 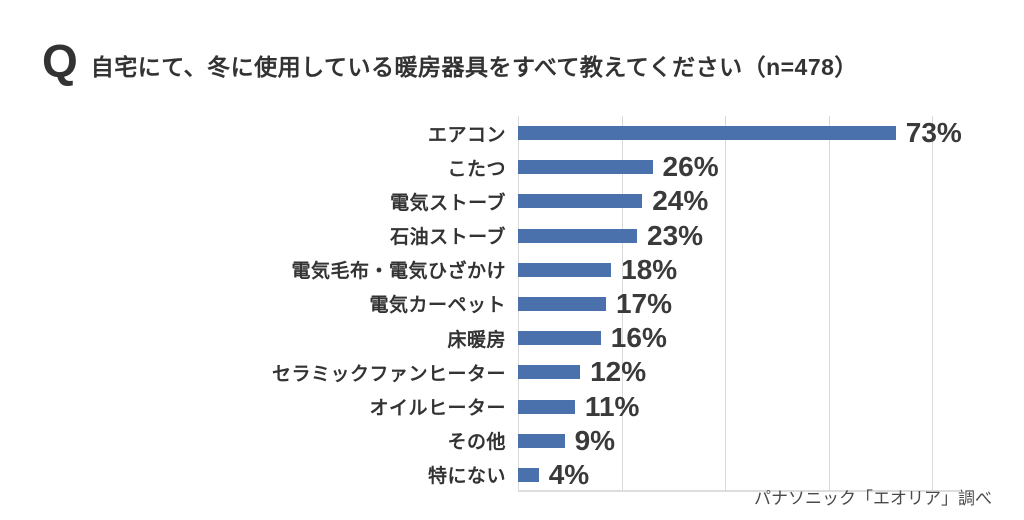 What do you see at coordinates (398, 272) in the screenshot?
I see `category-label: 電気毛布・電気ひざかけ` at bounding box center [398, 272].